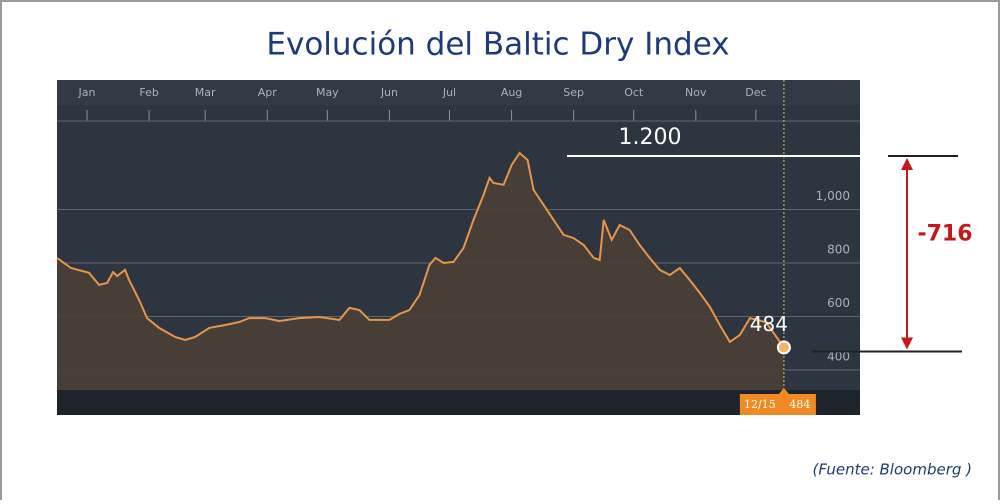 The height and width of the screenshot is (504, 1000). Describe the element at coordinates (944, 234) in the screenshot. I see `change-label: -716` at that location.